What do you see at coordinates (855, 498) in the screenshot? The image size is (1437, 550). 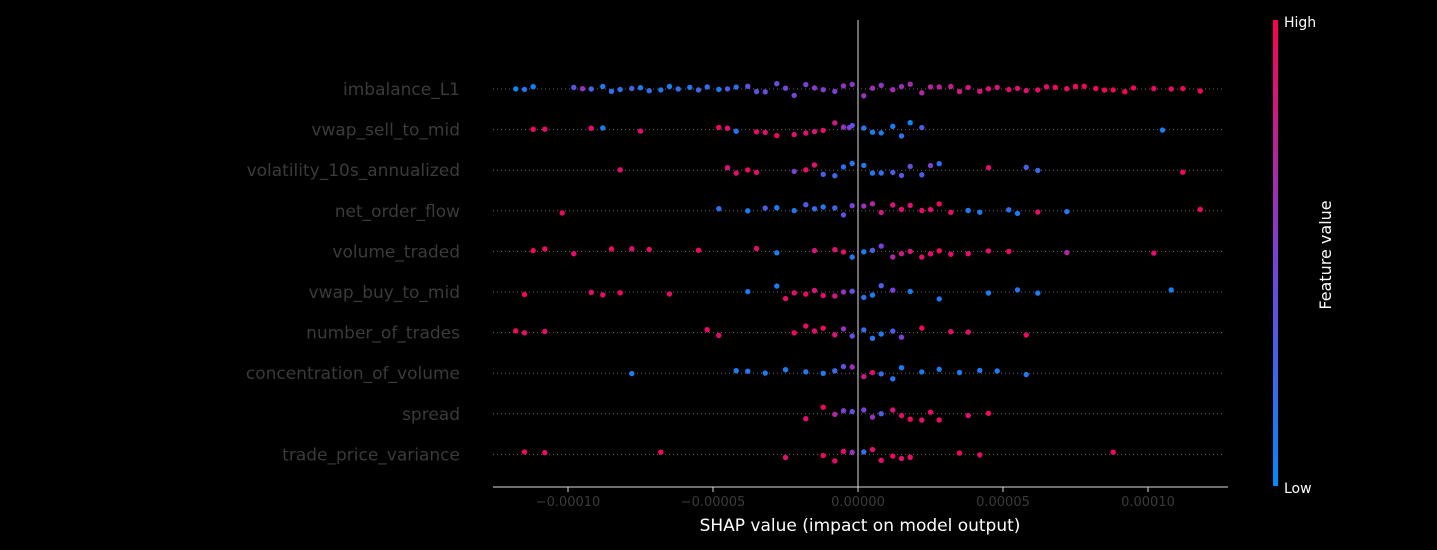 I see `x-axis-ticks: −0.00010 −0.00005 0.00000 0.00005 0.00010` at bounding box center [855, 498].